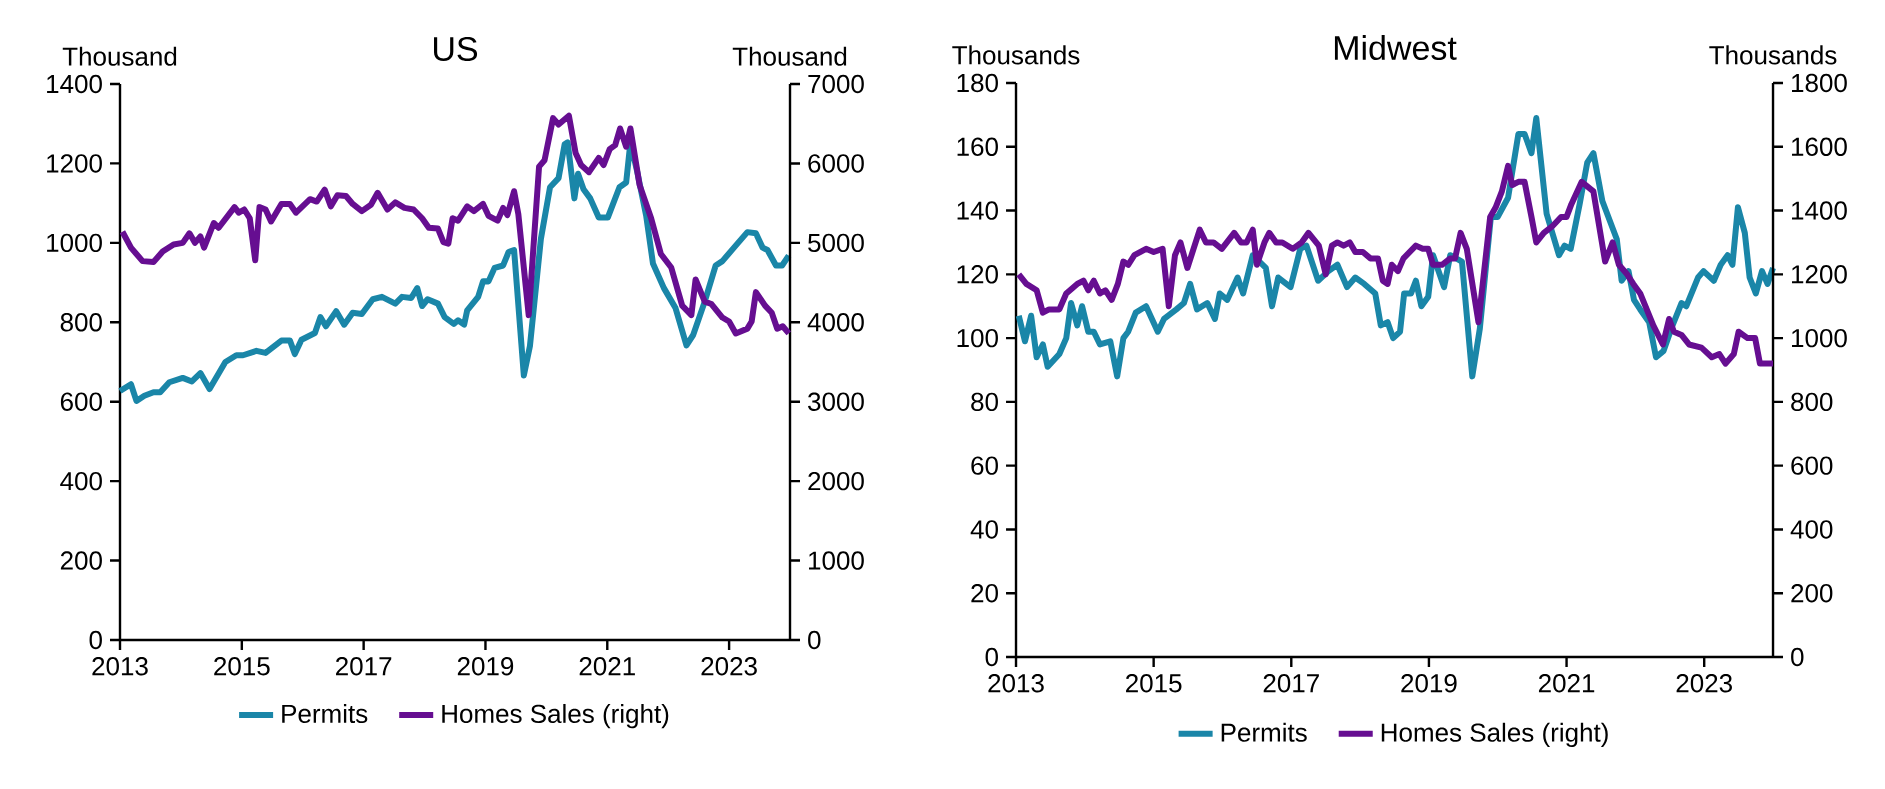 The image size is (1885, 789). Describe the element at coordinates (977, 146) in the screenshot. I see `y-tick-label: 160` at that location.